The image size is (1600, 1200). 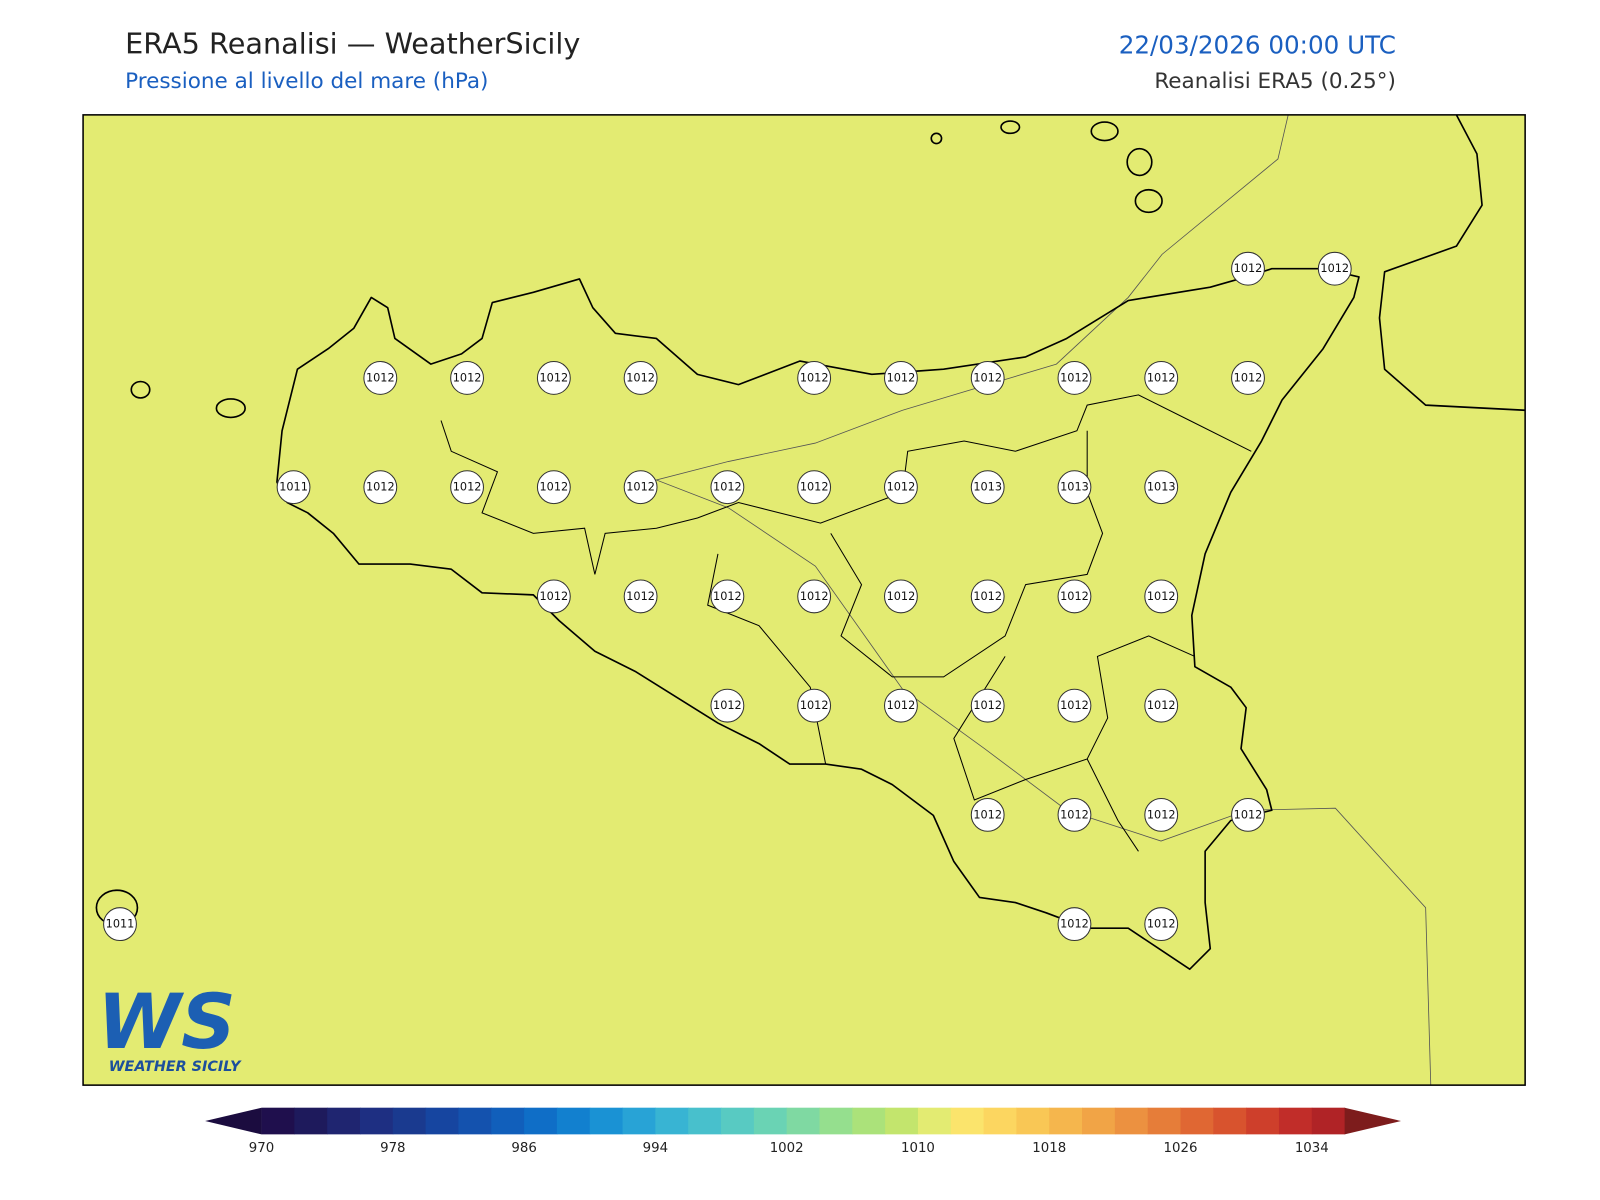 What do you see at coordinates (523, 1148) in the screenshot?
I see `colorbar-tick-label: 986` at bounding box center [523, 1148].